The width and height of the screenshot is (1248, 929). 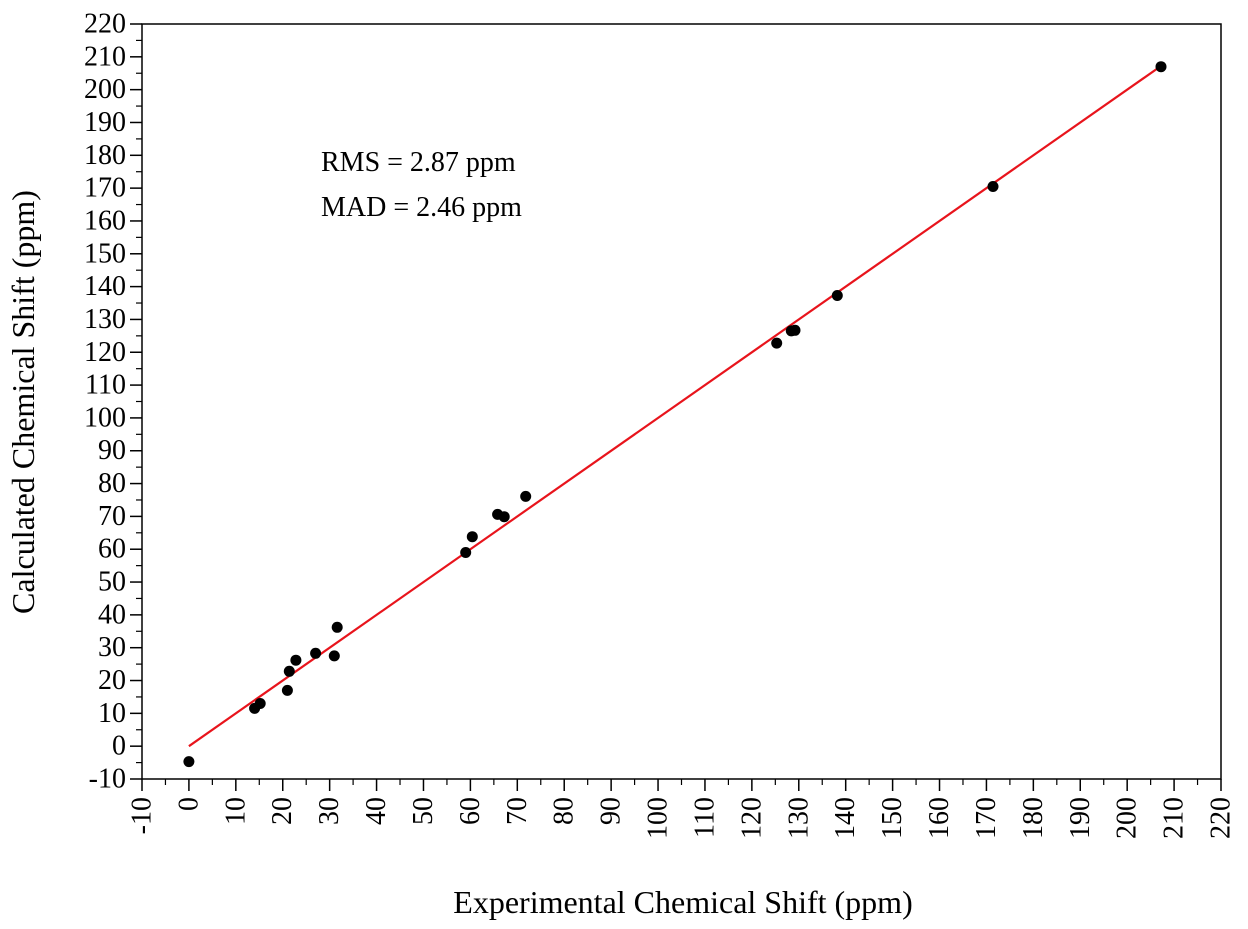 I want to click on x-tick-label: 20, so click(x=282, y=811).